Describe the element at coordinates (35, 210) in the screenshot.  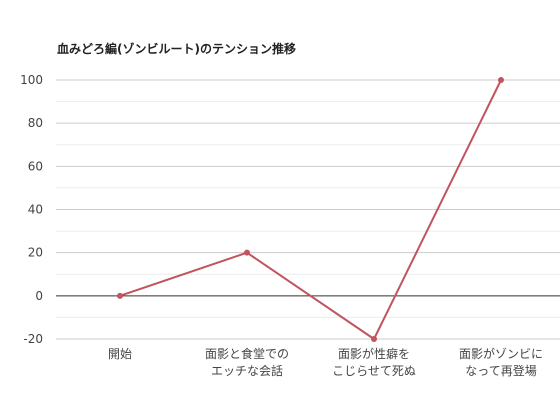
I see `y-tick-label: 40` at that location.